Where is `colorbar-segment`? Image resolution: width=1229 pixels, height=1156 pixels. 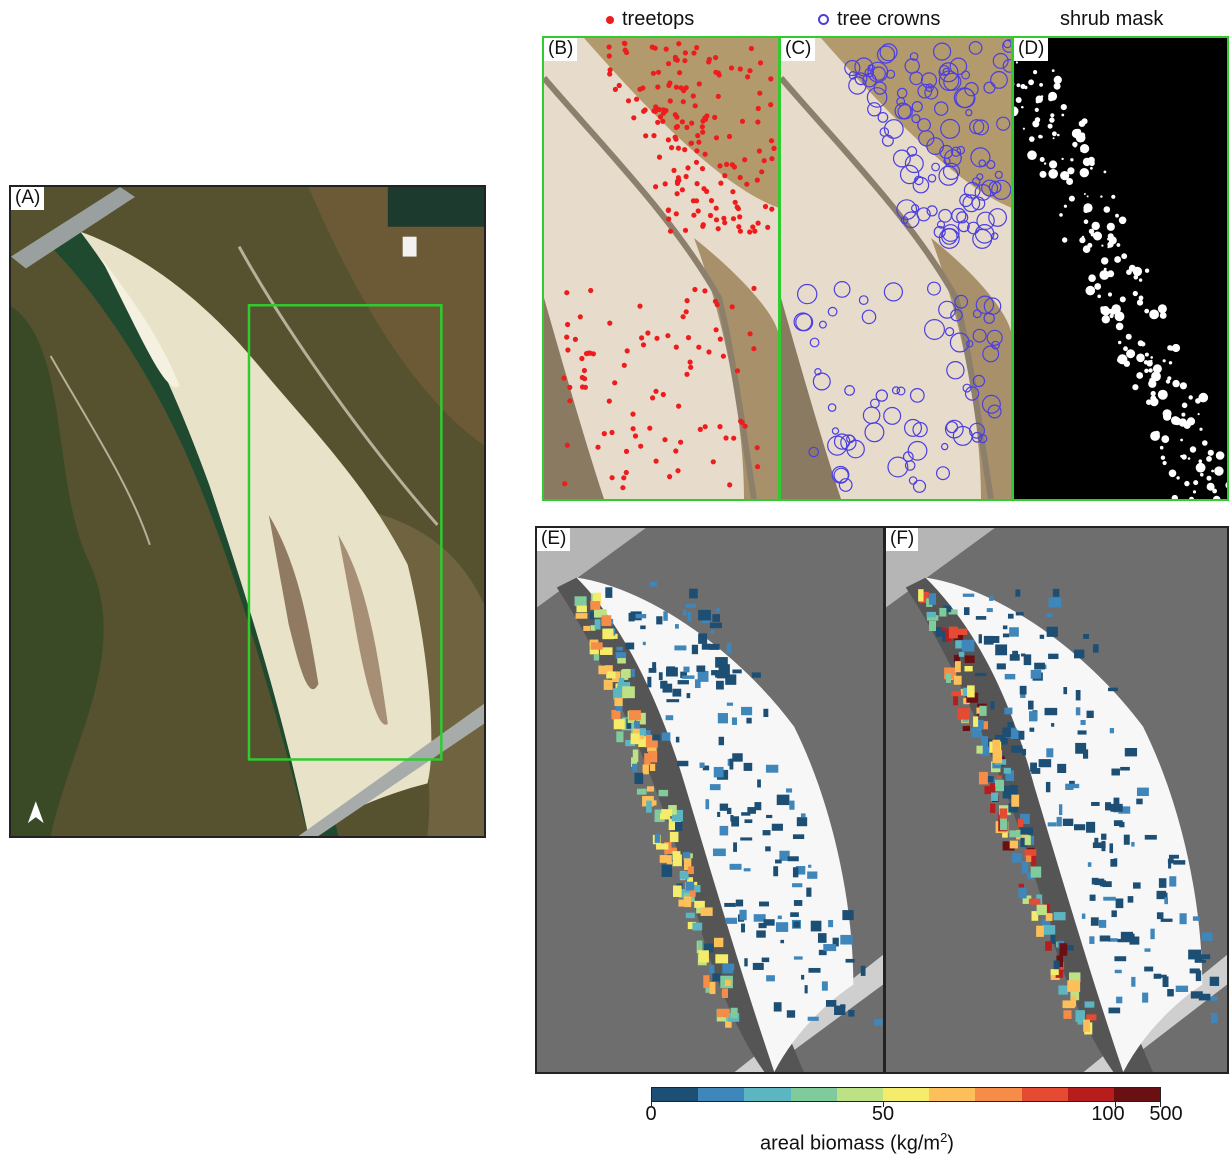 colorbar-segment is located at coordinates (675, 1094).